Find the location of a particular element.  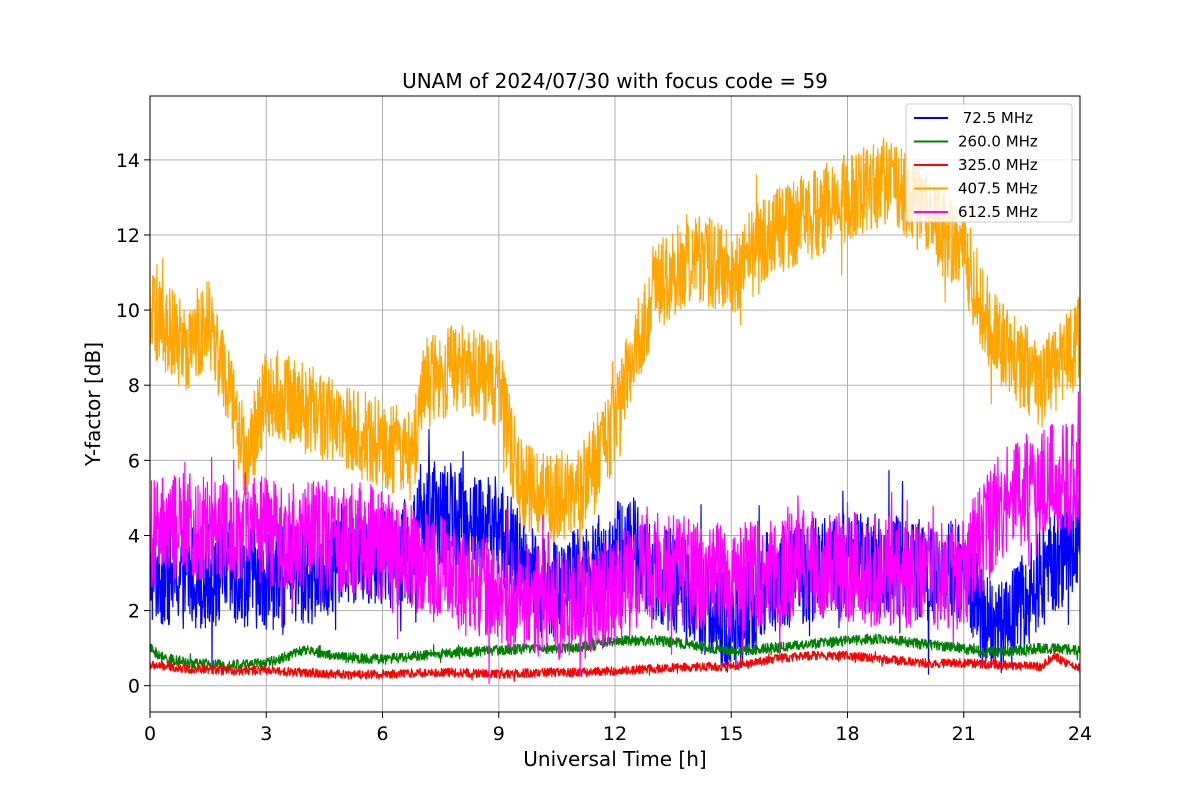

y-tick-label: 0 is located at coordinates (134, 687).